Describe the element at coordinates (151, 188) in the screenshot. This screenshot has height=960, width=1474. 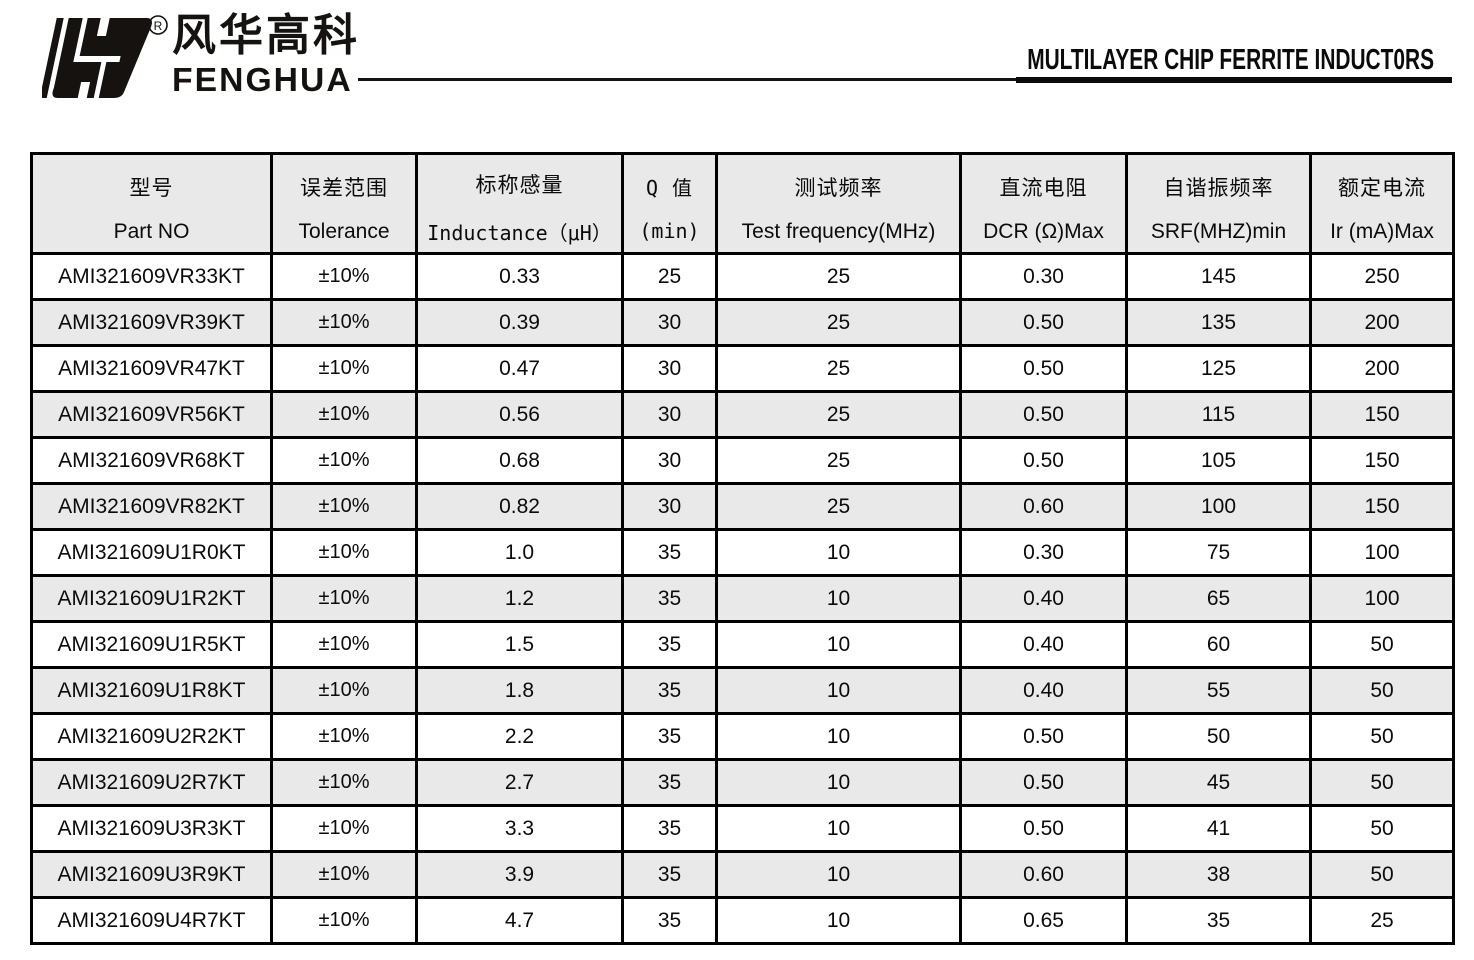
I see `col-header-cn: 型号` at that location.